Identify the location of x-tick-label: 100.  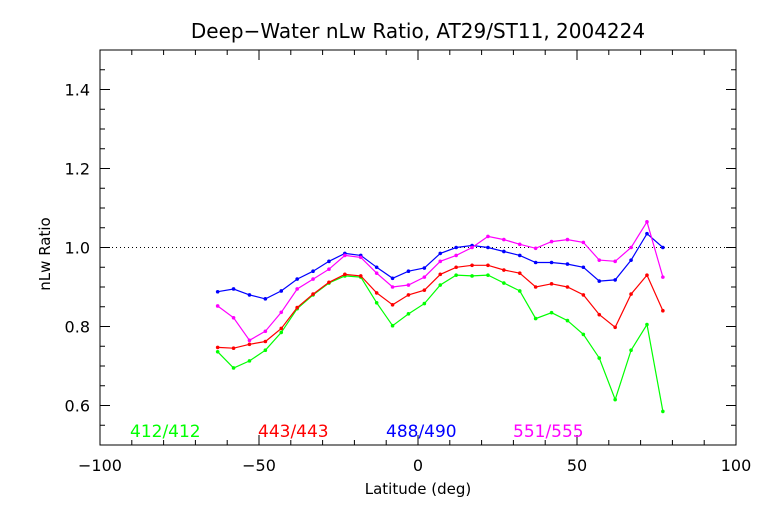
(736, 465).